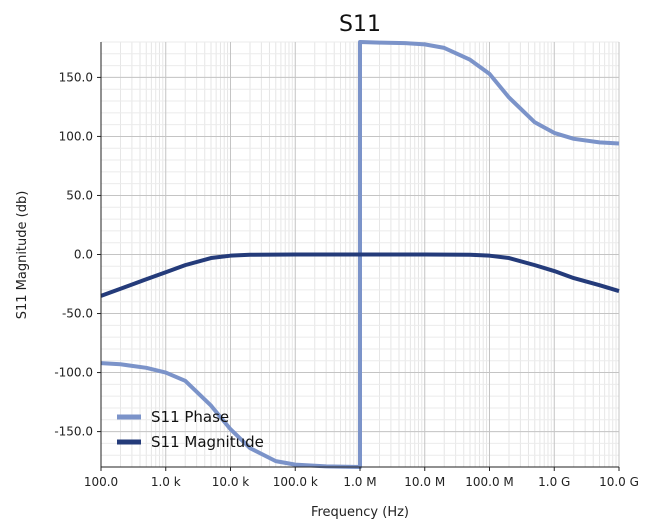 The width and height of the screenshot is (656, 524). Describe the element at coordinates (359, 482) in the screenshot. I see `x-tick-label: 1.0 M` at that location.